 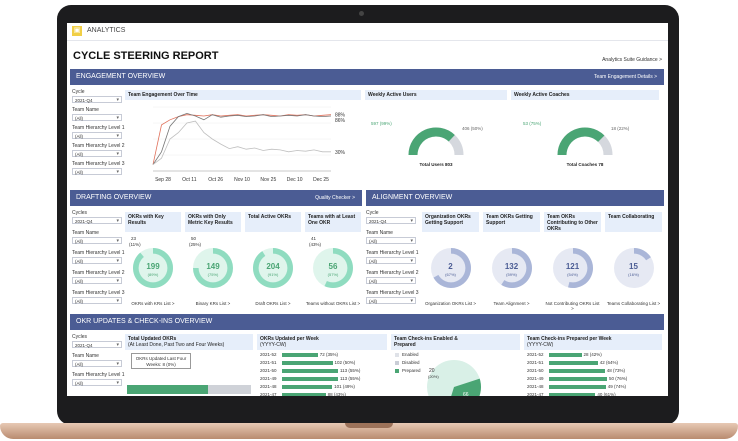 What do you see at coordinates (98, 253) in the screenshot?
I see `drafting-filter-label: Team Hierarchy Level 1` at bounding box center [98, 253].